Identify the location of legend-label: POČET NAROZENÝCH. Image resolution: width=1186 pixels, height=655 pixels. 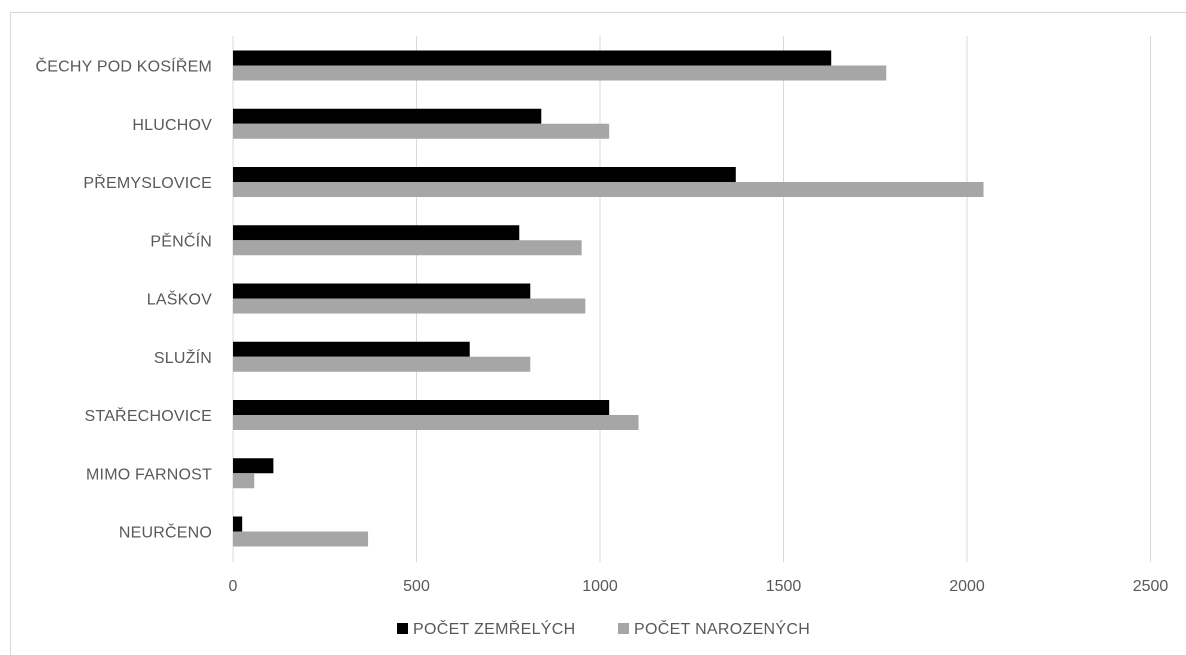
(722, 628).